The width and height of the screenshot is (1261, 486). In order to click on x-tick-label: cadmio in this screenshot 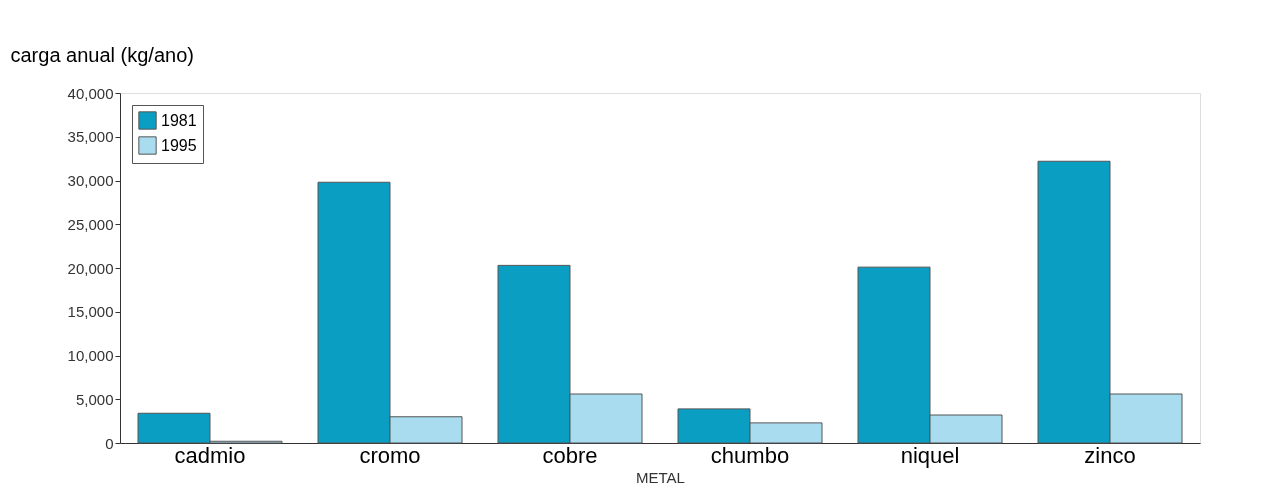, I will do `click(210, 455)`.